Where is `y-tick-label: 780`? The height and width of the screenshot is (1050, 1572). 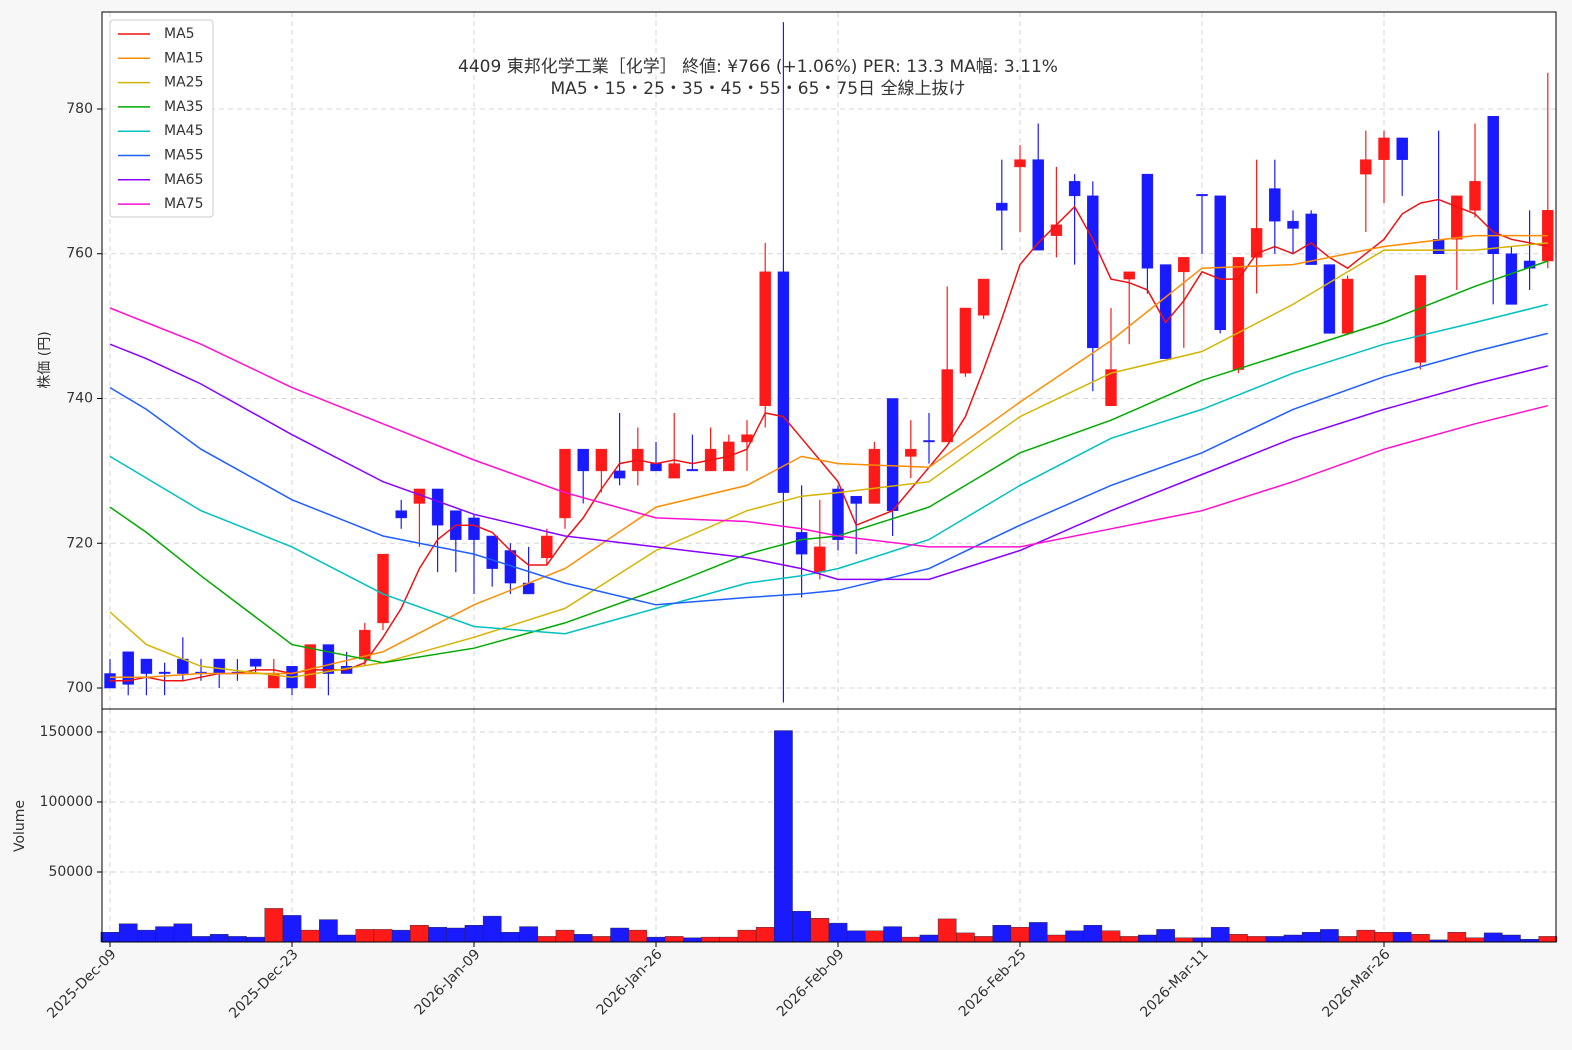 y-tick-label: 780 is located at coordinates (79, 109).